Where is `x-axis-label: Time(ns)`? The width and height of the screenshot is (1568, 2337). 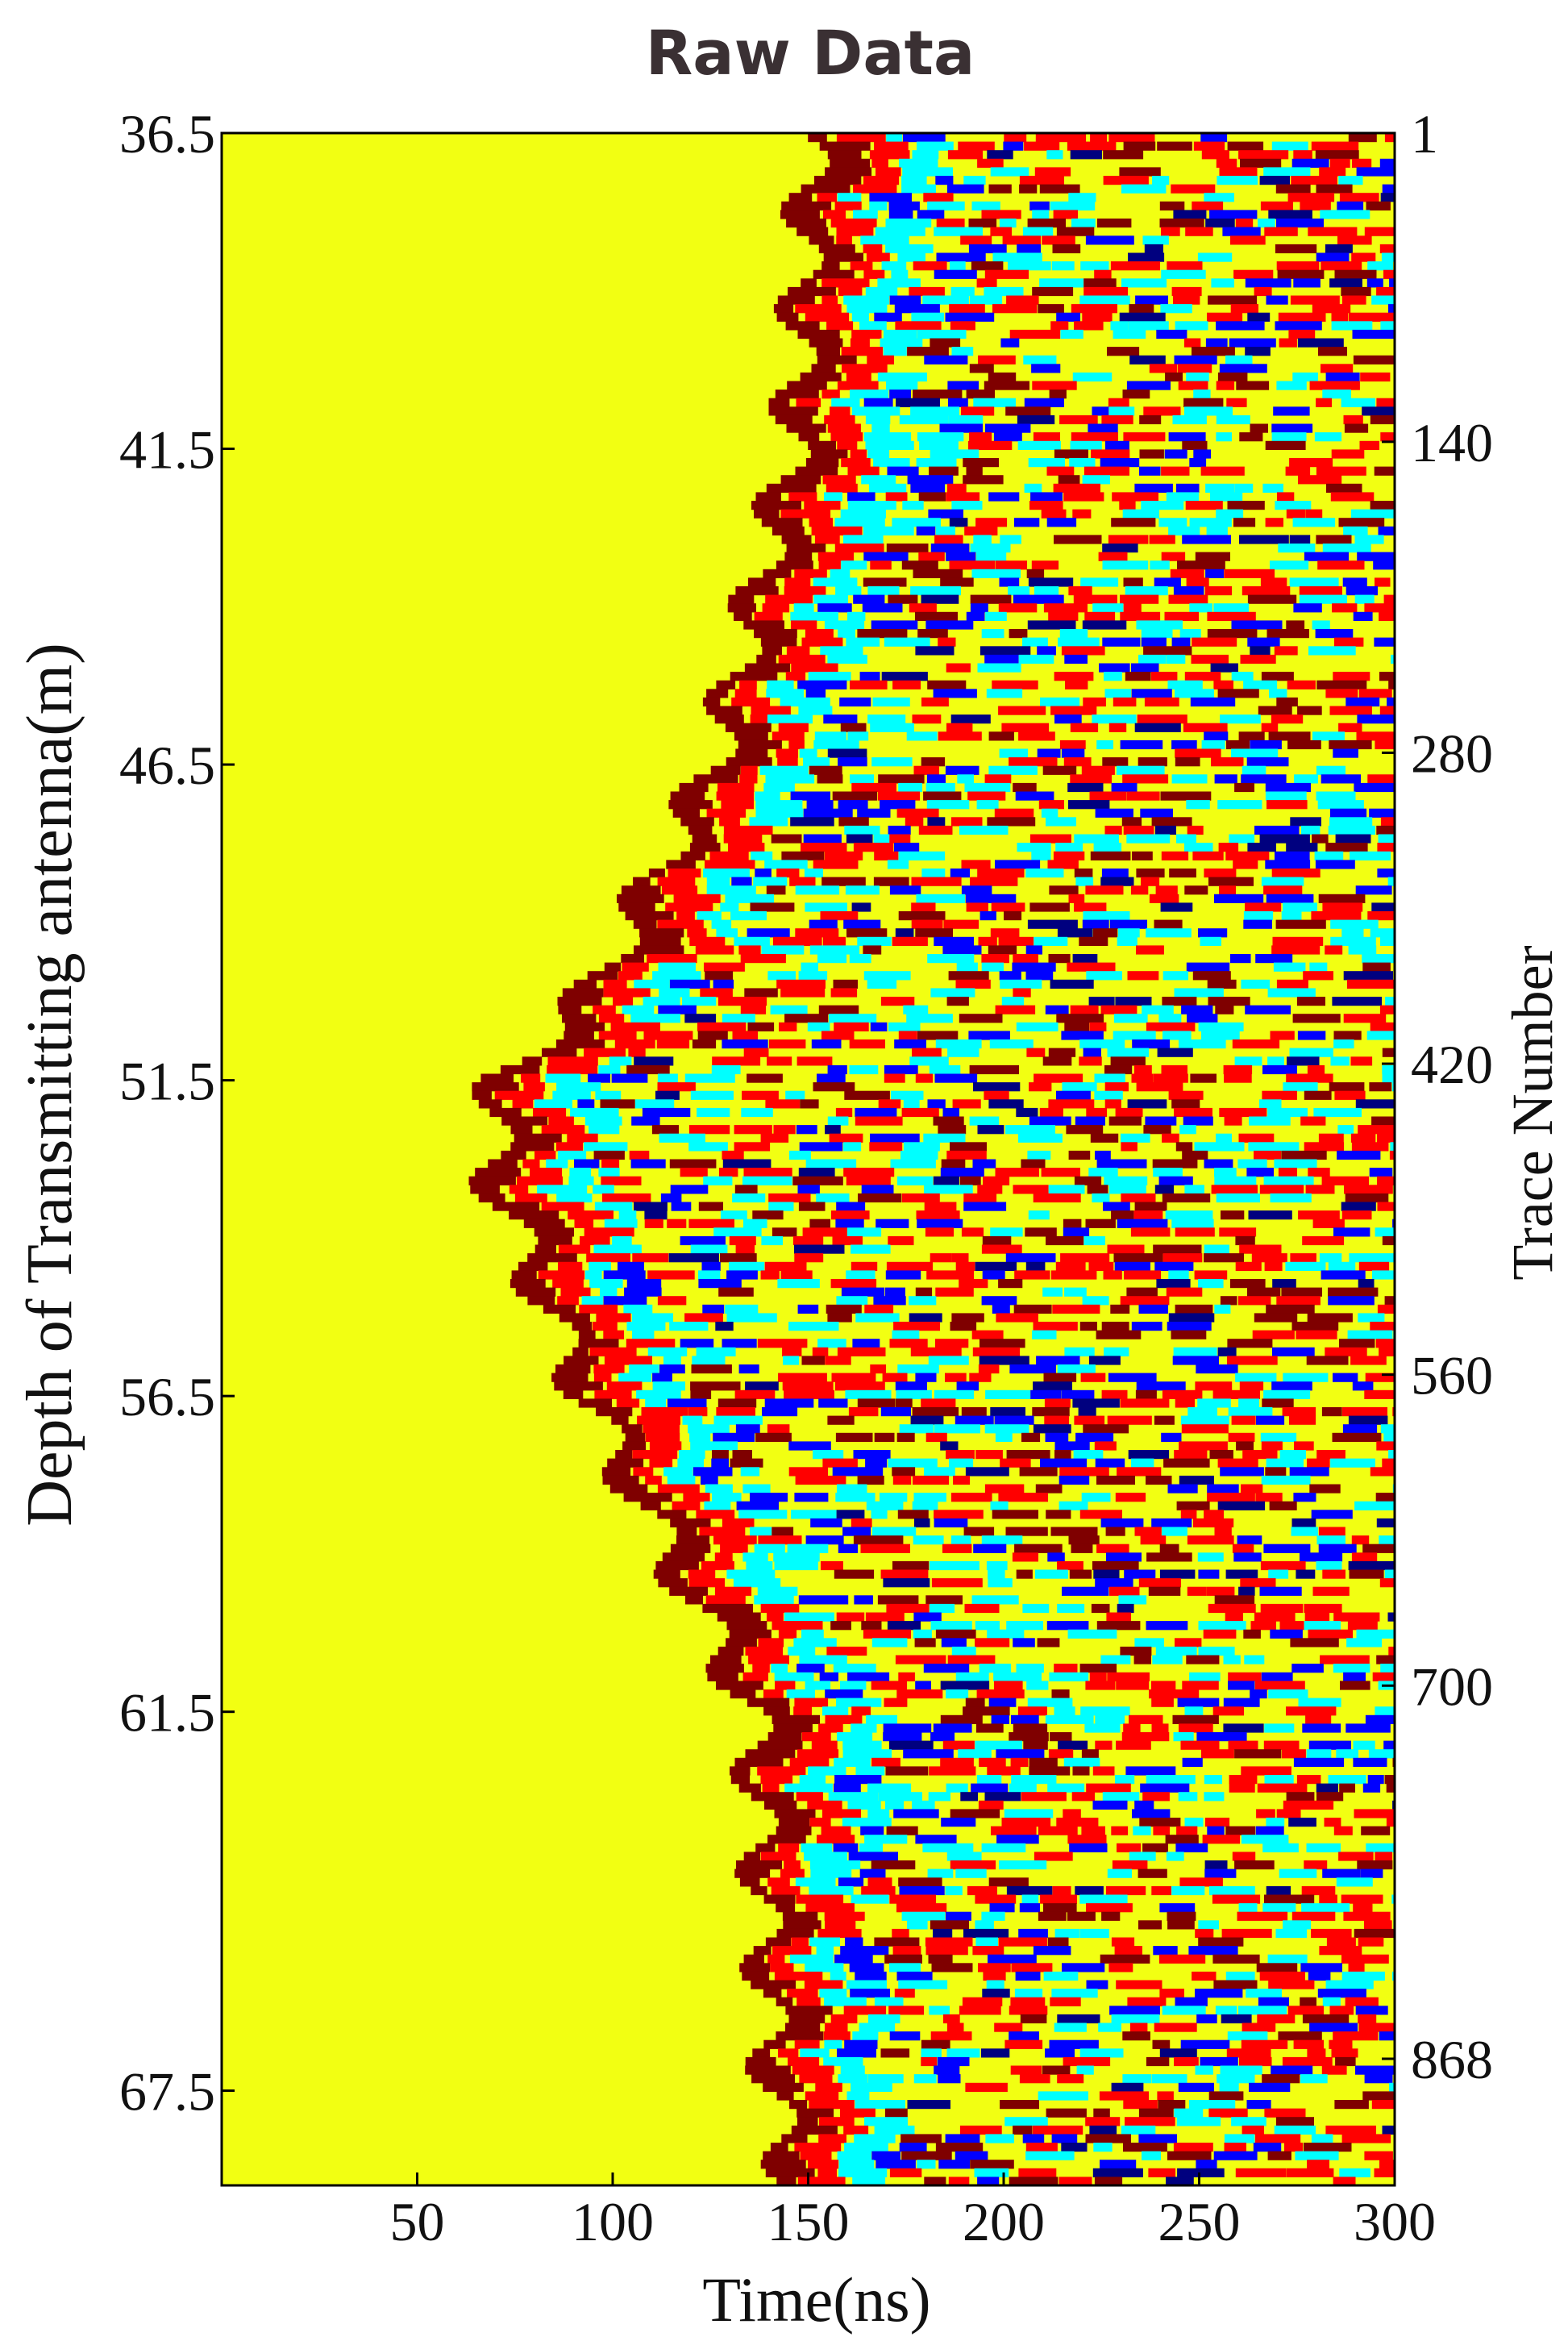
x-axis-label: Time(ns) is located at coordinates (816, 2299).